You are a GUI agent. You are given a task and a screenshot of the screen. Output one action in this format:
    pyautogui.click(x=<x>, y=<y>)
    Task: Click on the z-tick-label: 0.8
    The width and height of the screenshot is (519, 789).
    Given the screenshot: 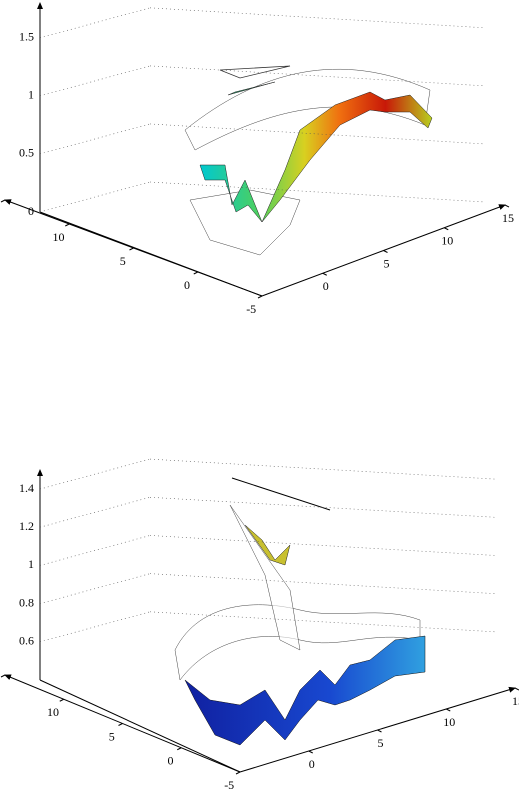 What is the action you would take?
    pyautogui.click(x=26, y=602)
    